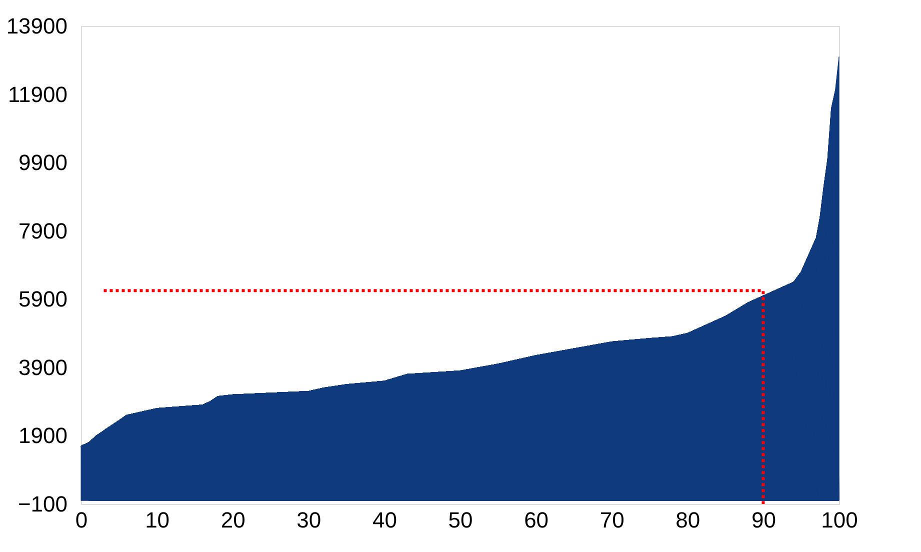 This screenshot has height=552, width=921. I want to click on y-tick-label: 9900, so click(43, 163).